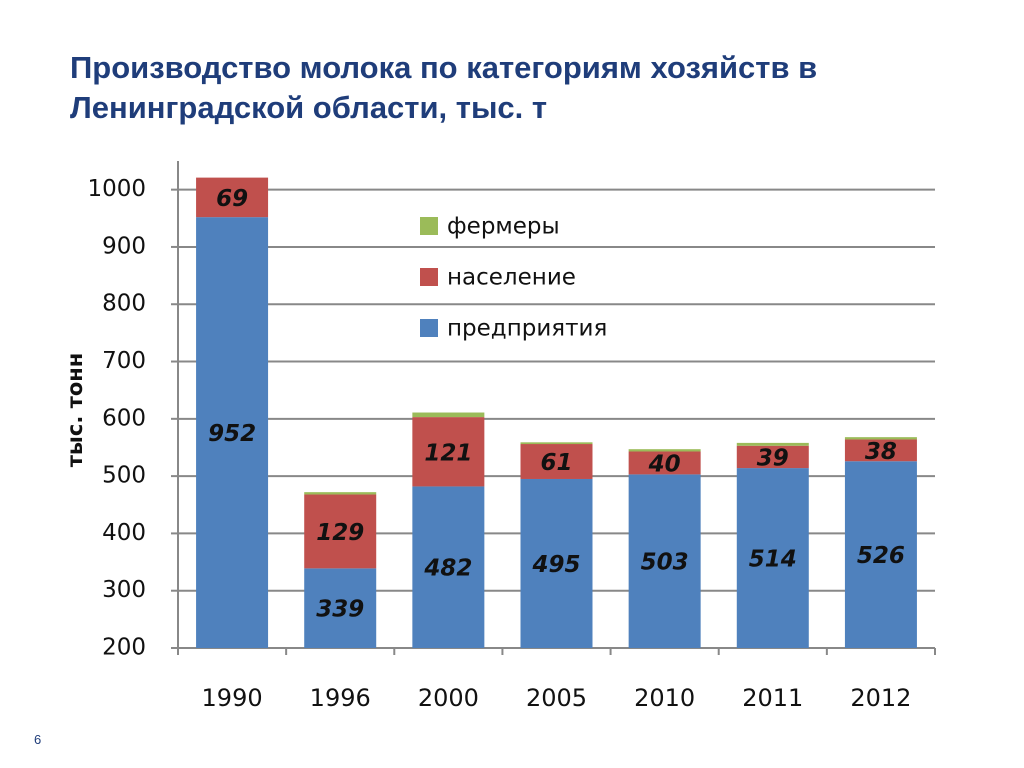 This screenshot has width=1024, height=768. I want to click on data-label: 40, so click(664, 464).